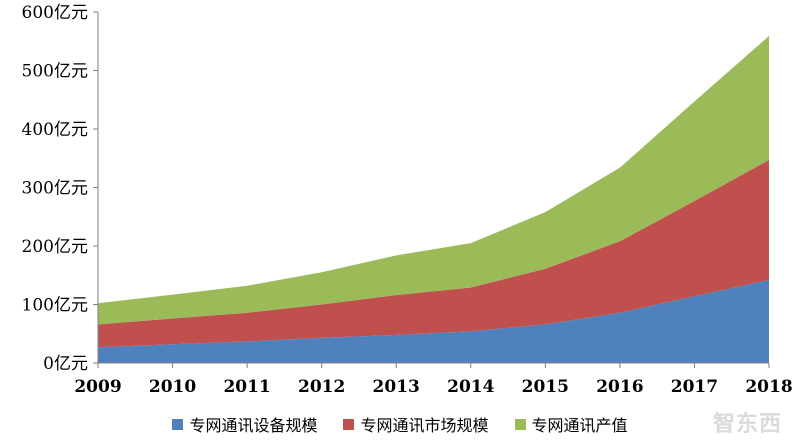 The height and width of the screenshot is (441, 800). What do you see at coordinates (424, 425) in the screenshot?
I see `legend-label-market: 专网通讯市场规模` at bounding box center [424, 425].